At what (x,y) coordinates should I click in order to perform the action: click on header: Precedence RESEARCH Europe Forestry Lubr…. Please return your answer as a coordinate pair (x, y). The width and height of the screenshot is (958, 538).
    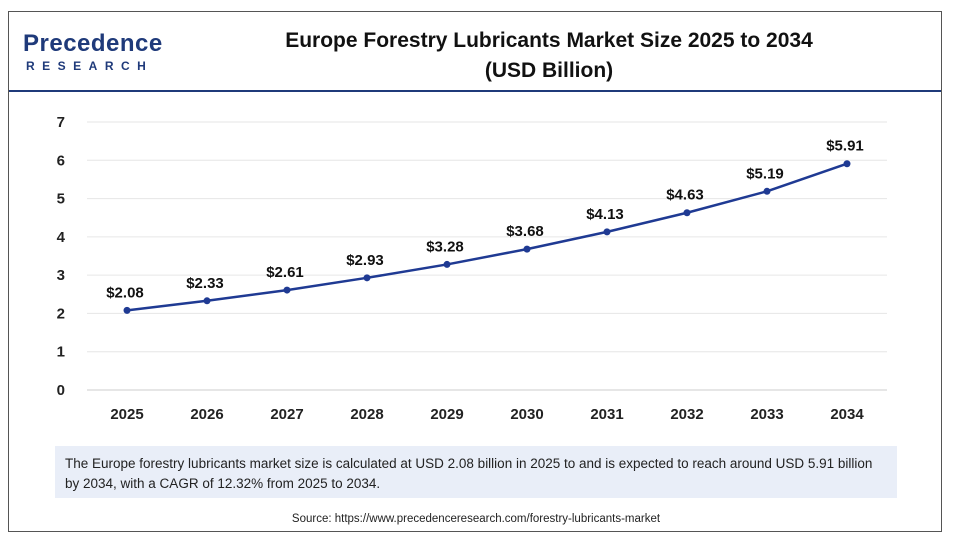
    Looking at the image, I should click on (475, 52).